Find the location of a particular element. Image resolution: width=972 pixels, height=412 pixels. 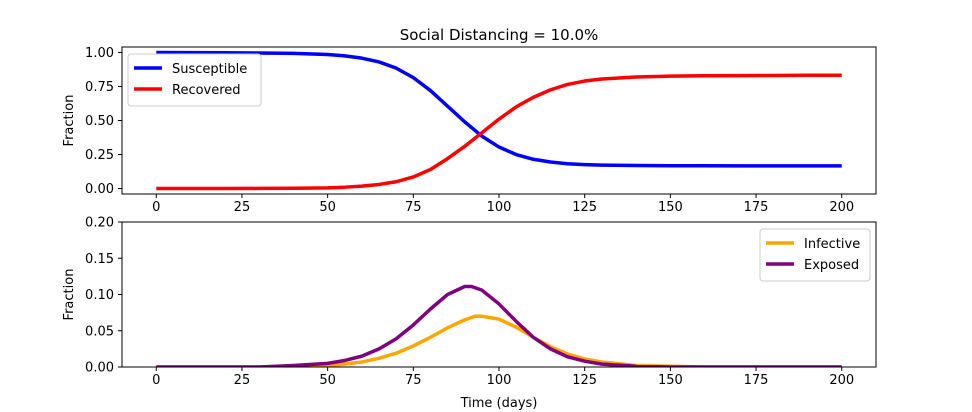

x-axis-label: Time (days) is located at coordinates (499, 403).